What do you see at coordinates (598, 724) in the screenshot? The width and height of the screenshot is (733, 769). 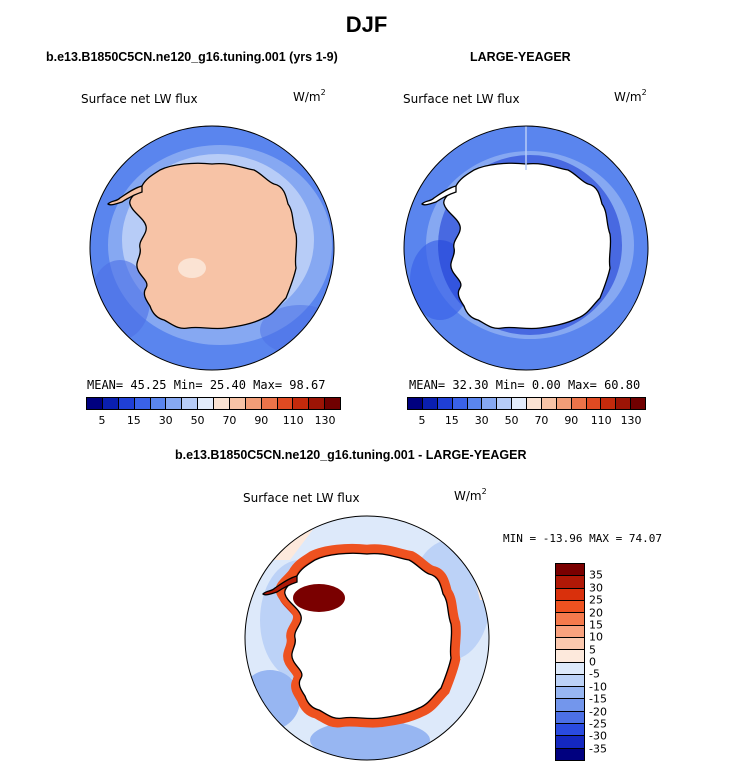 I see `colorbar-tick-label: -25` at bounding box center [598, 724].